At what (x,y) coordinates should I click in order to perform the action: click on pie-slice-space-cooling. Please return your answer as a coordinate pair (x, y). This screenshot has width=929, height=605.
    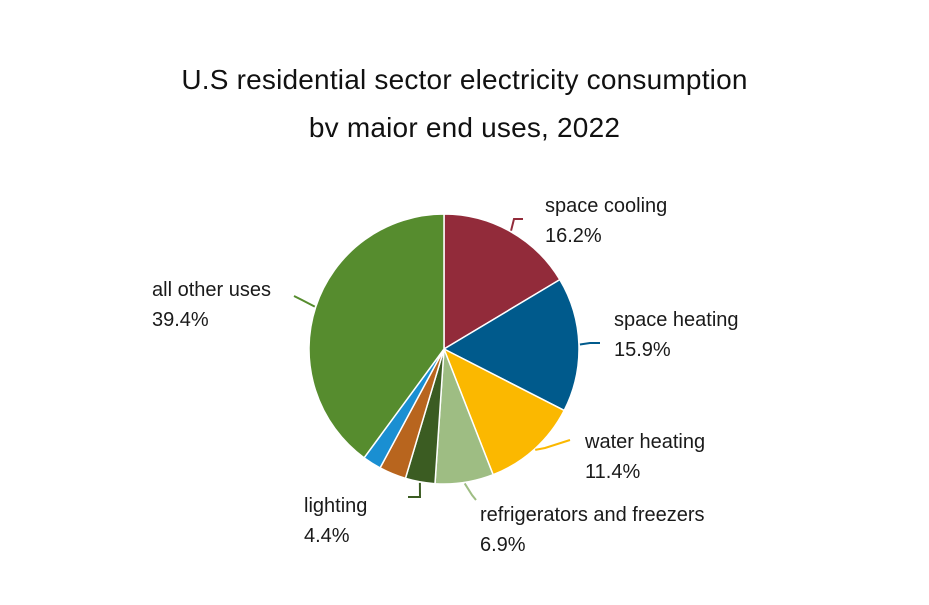
    Looking at the image, I should click on (502, 282).